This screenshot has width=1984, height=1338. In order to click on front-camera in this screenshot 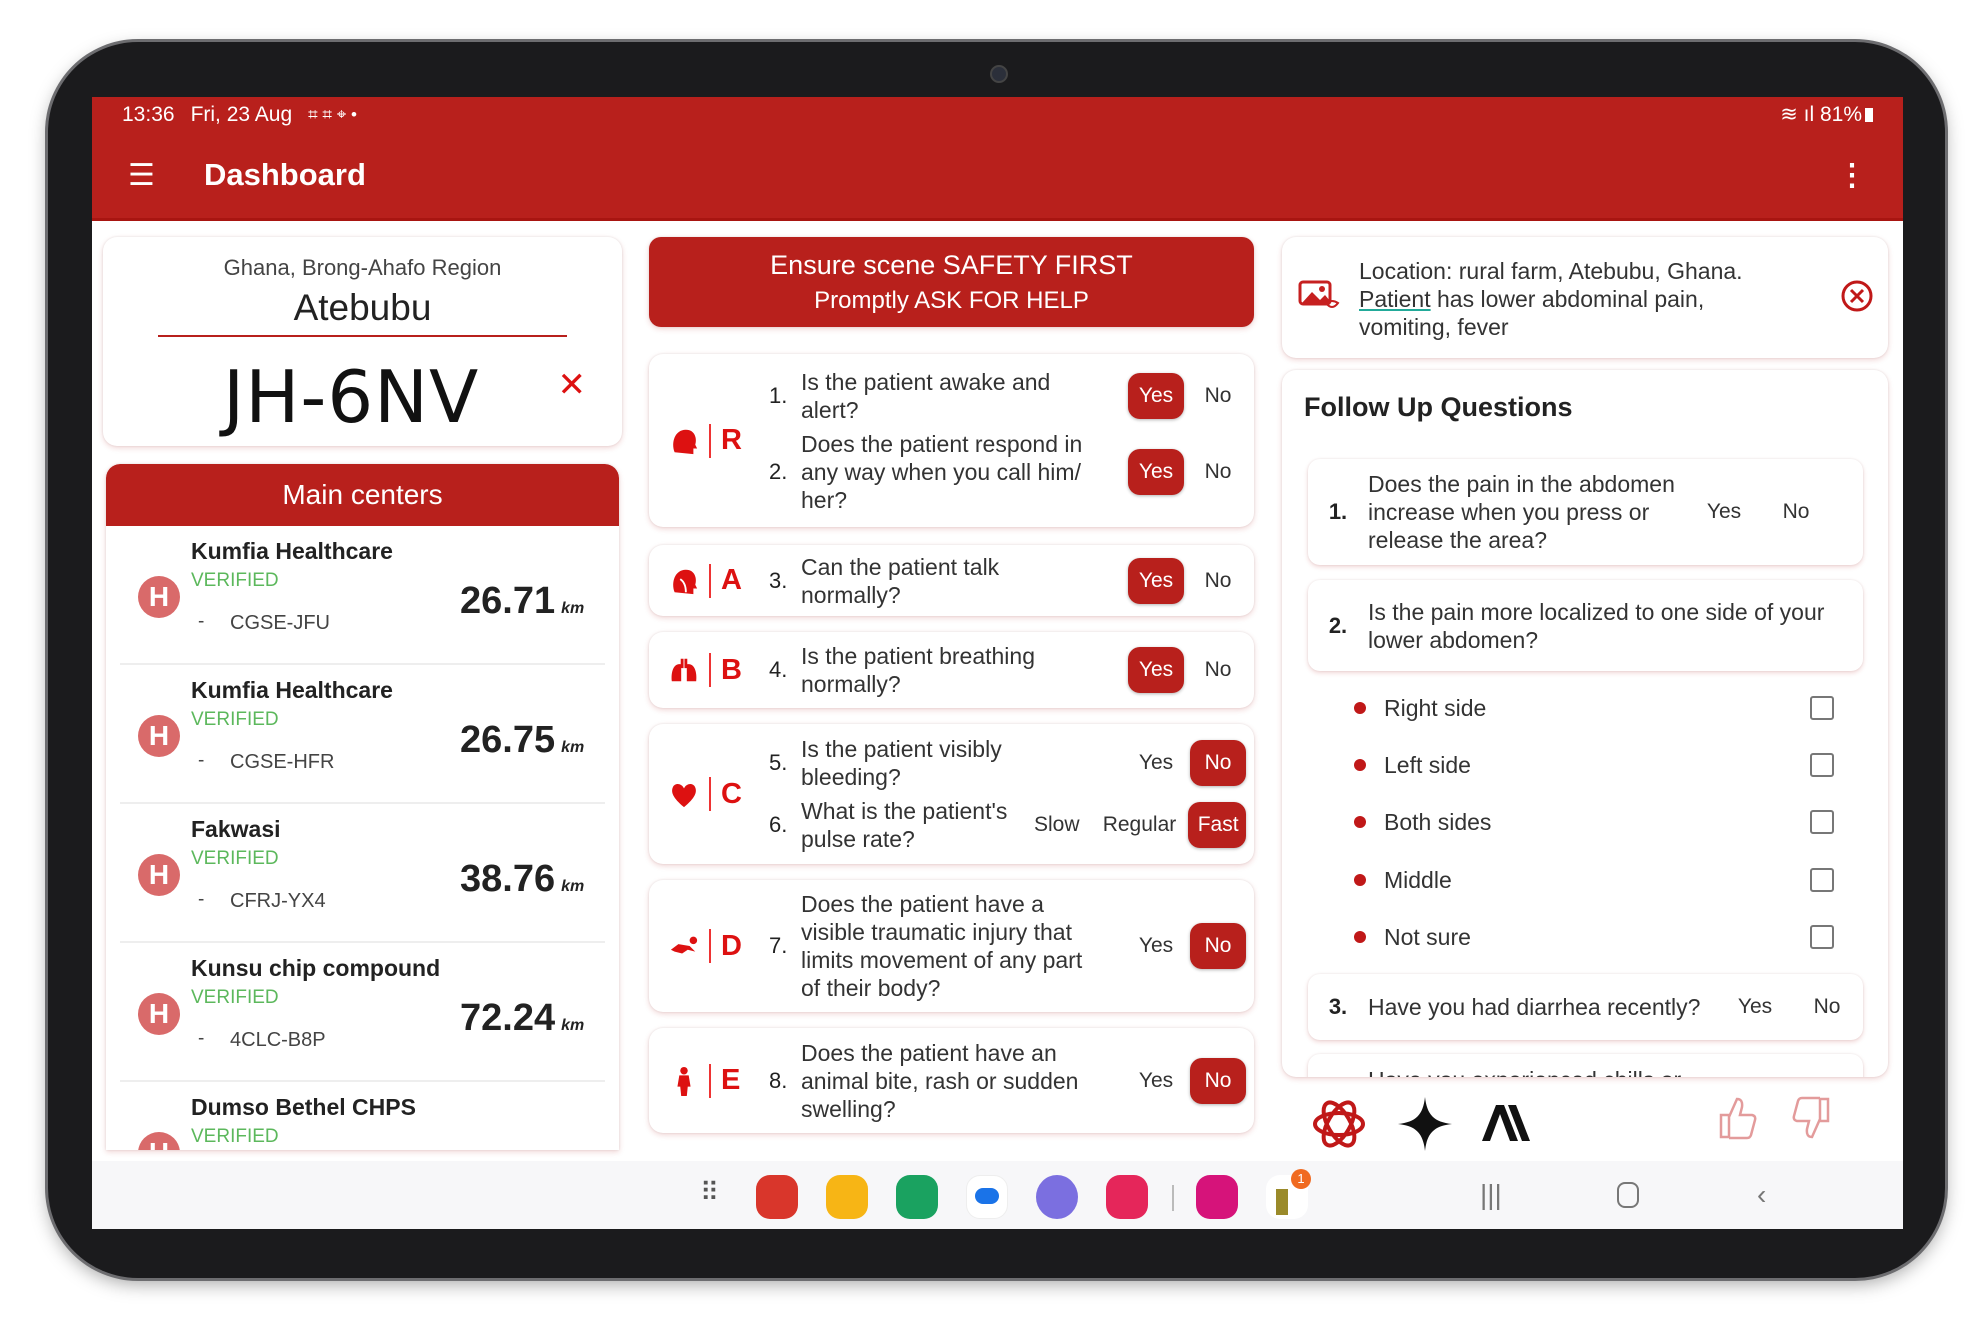, I will do `click(999, 74)`.